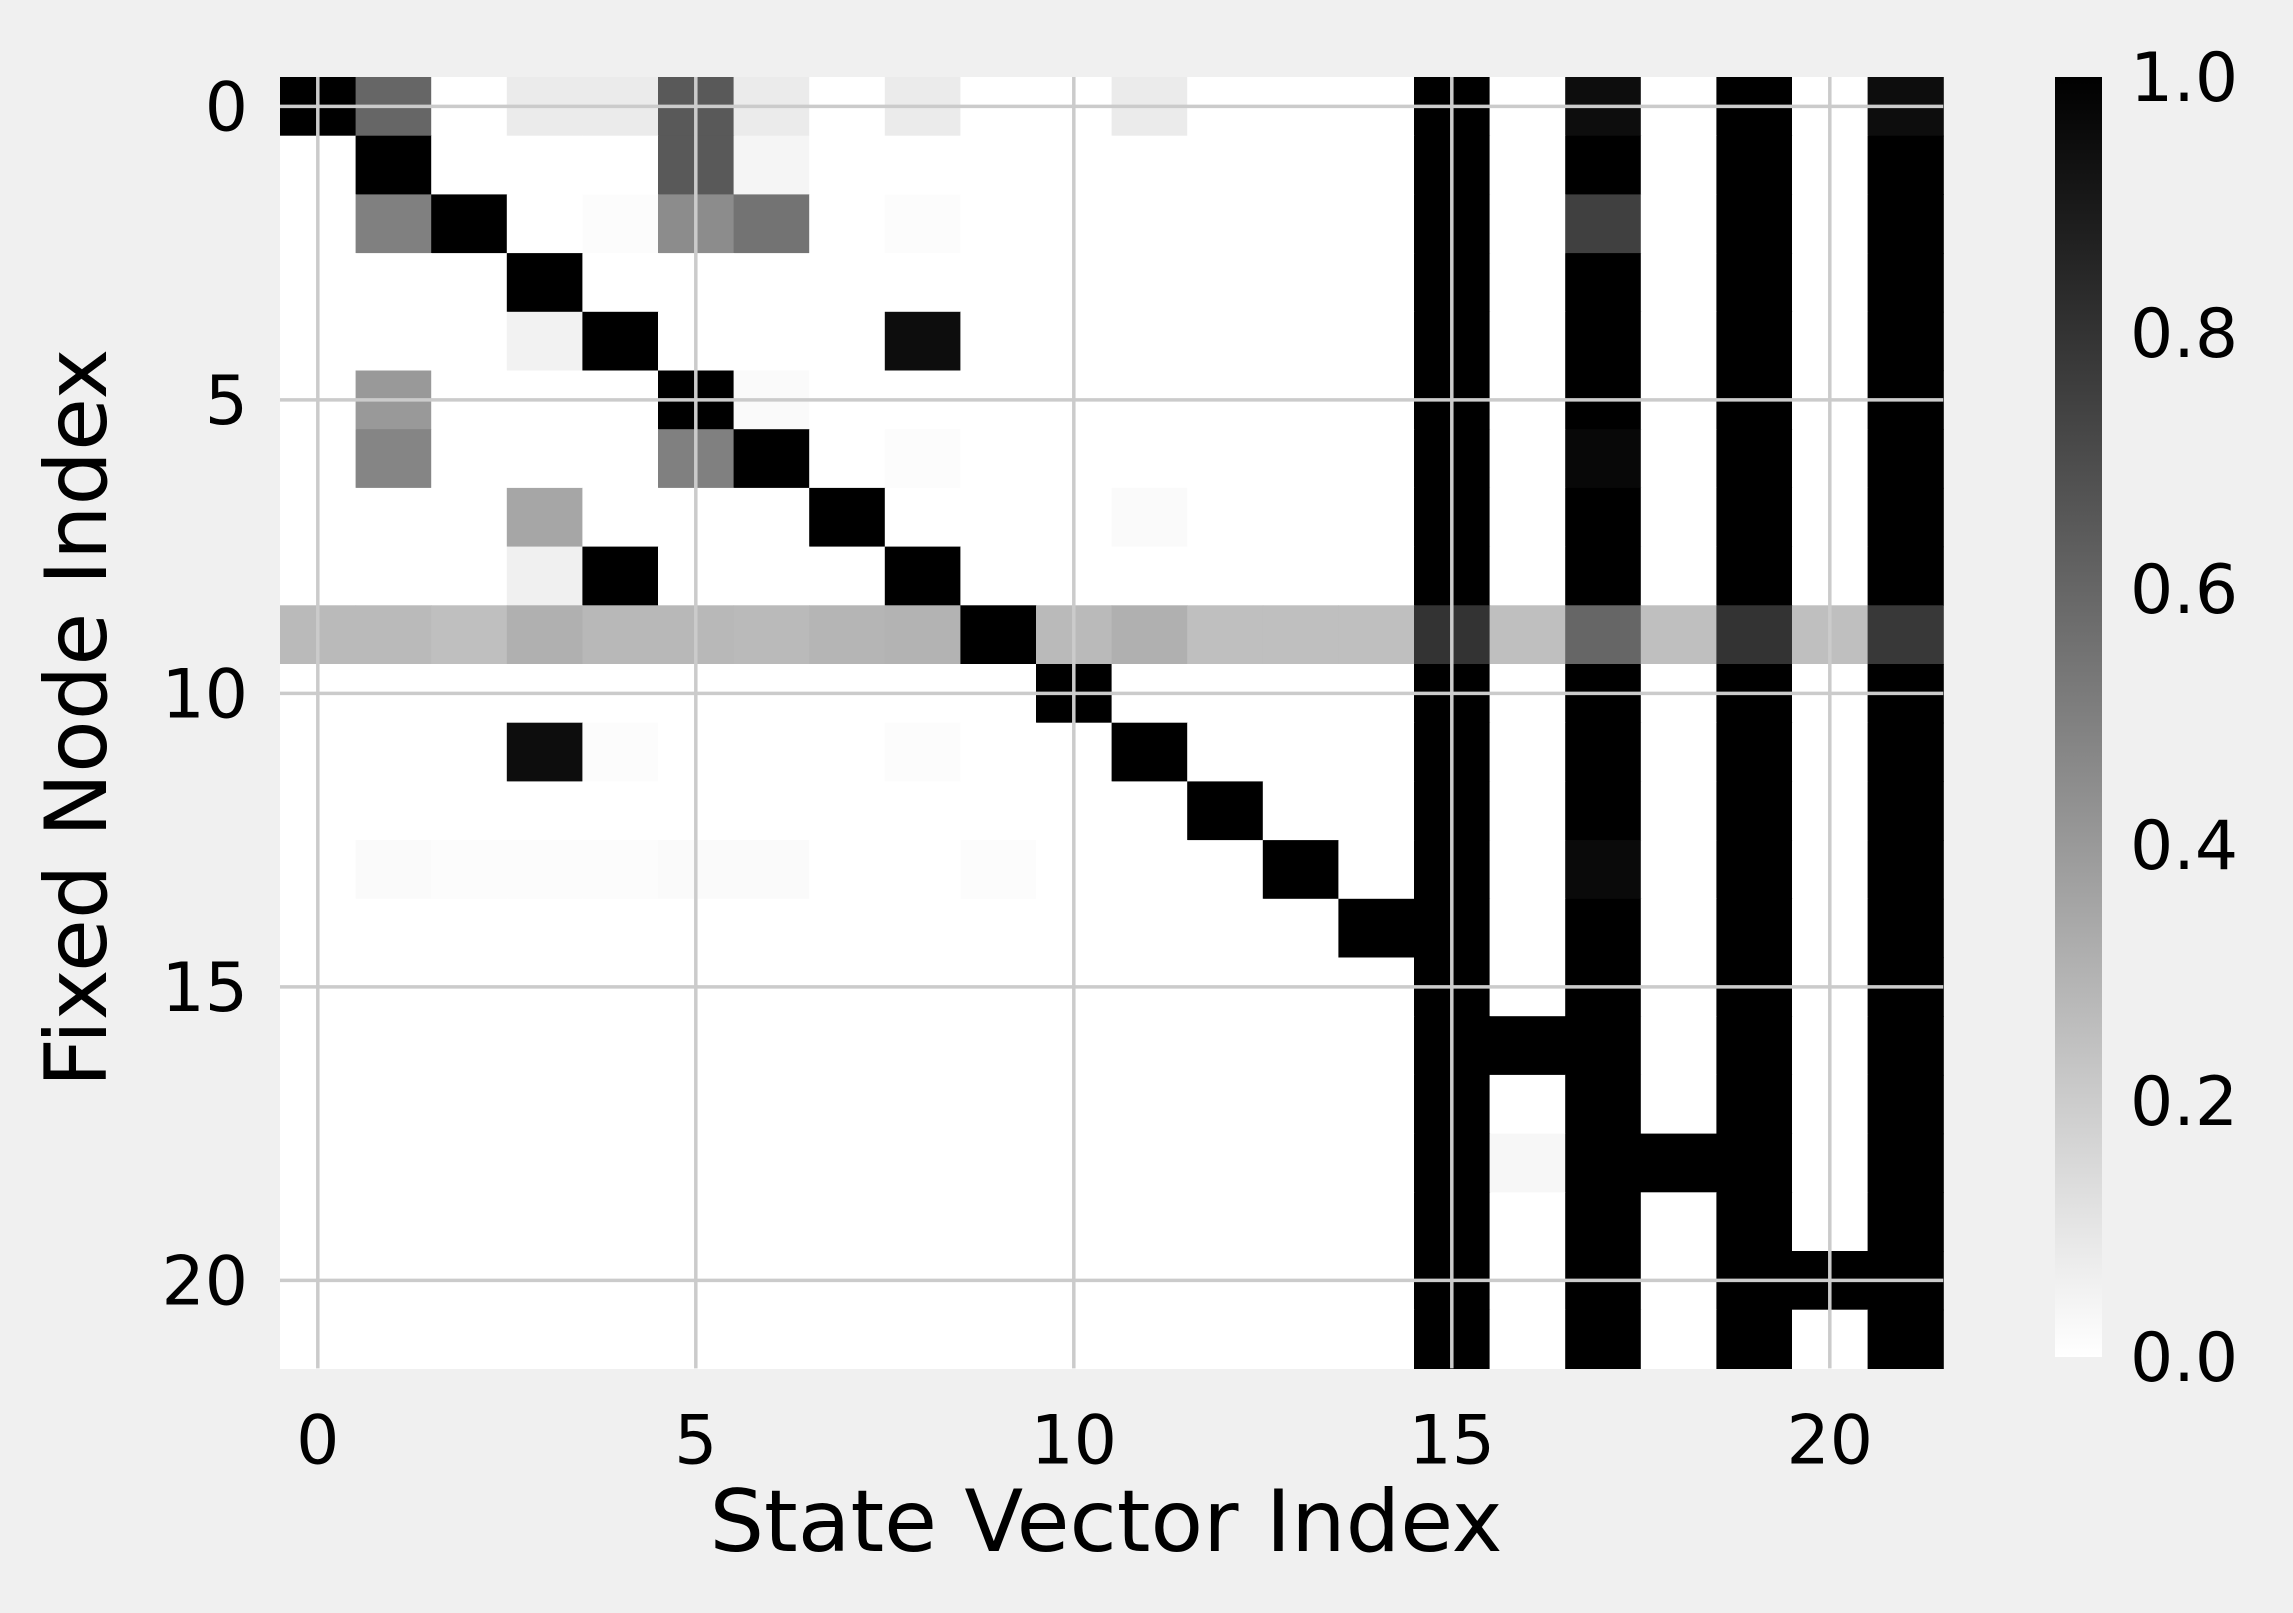  I want to click on y-tick-labels: 0 5 10 15 20, so click(204, 694).